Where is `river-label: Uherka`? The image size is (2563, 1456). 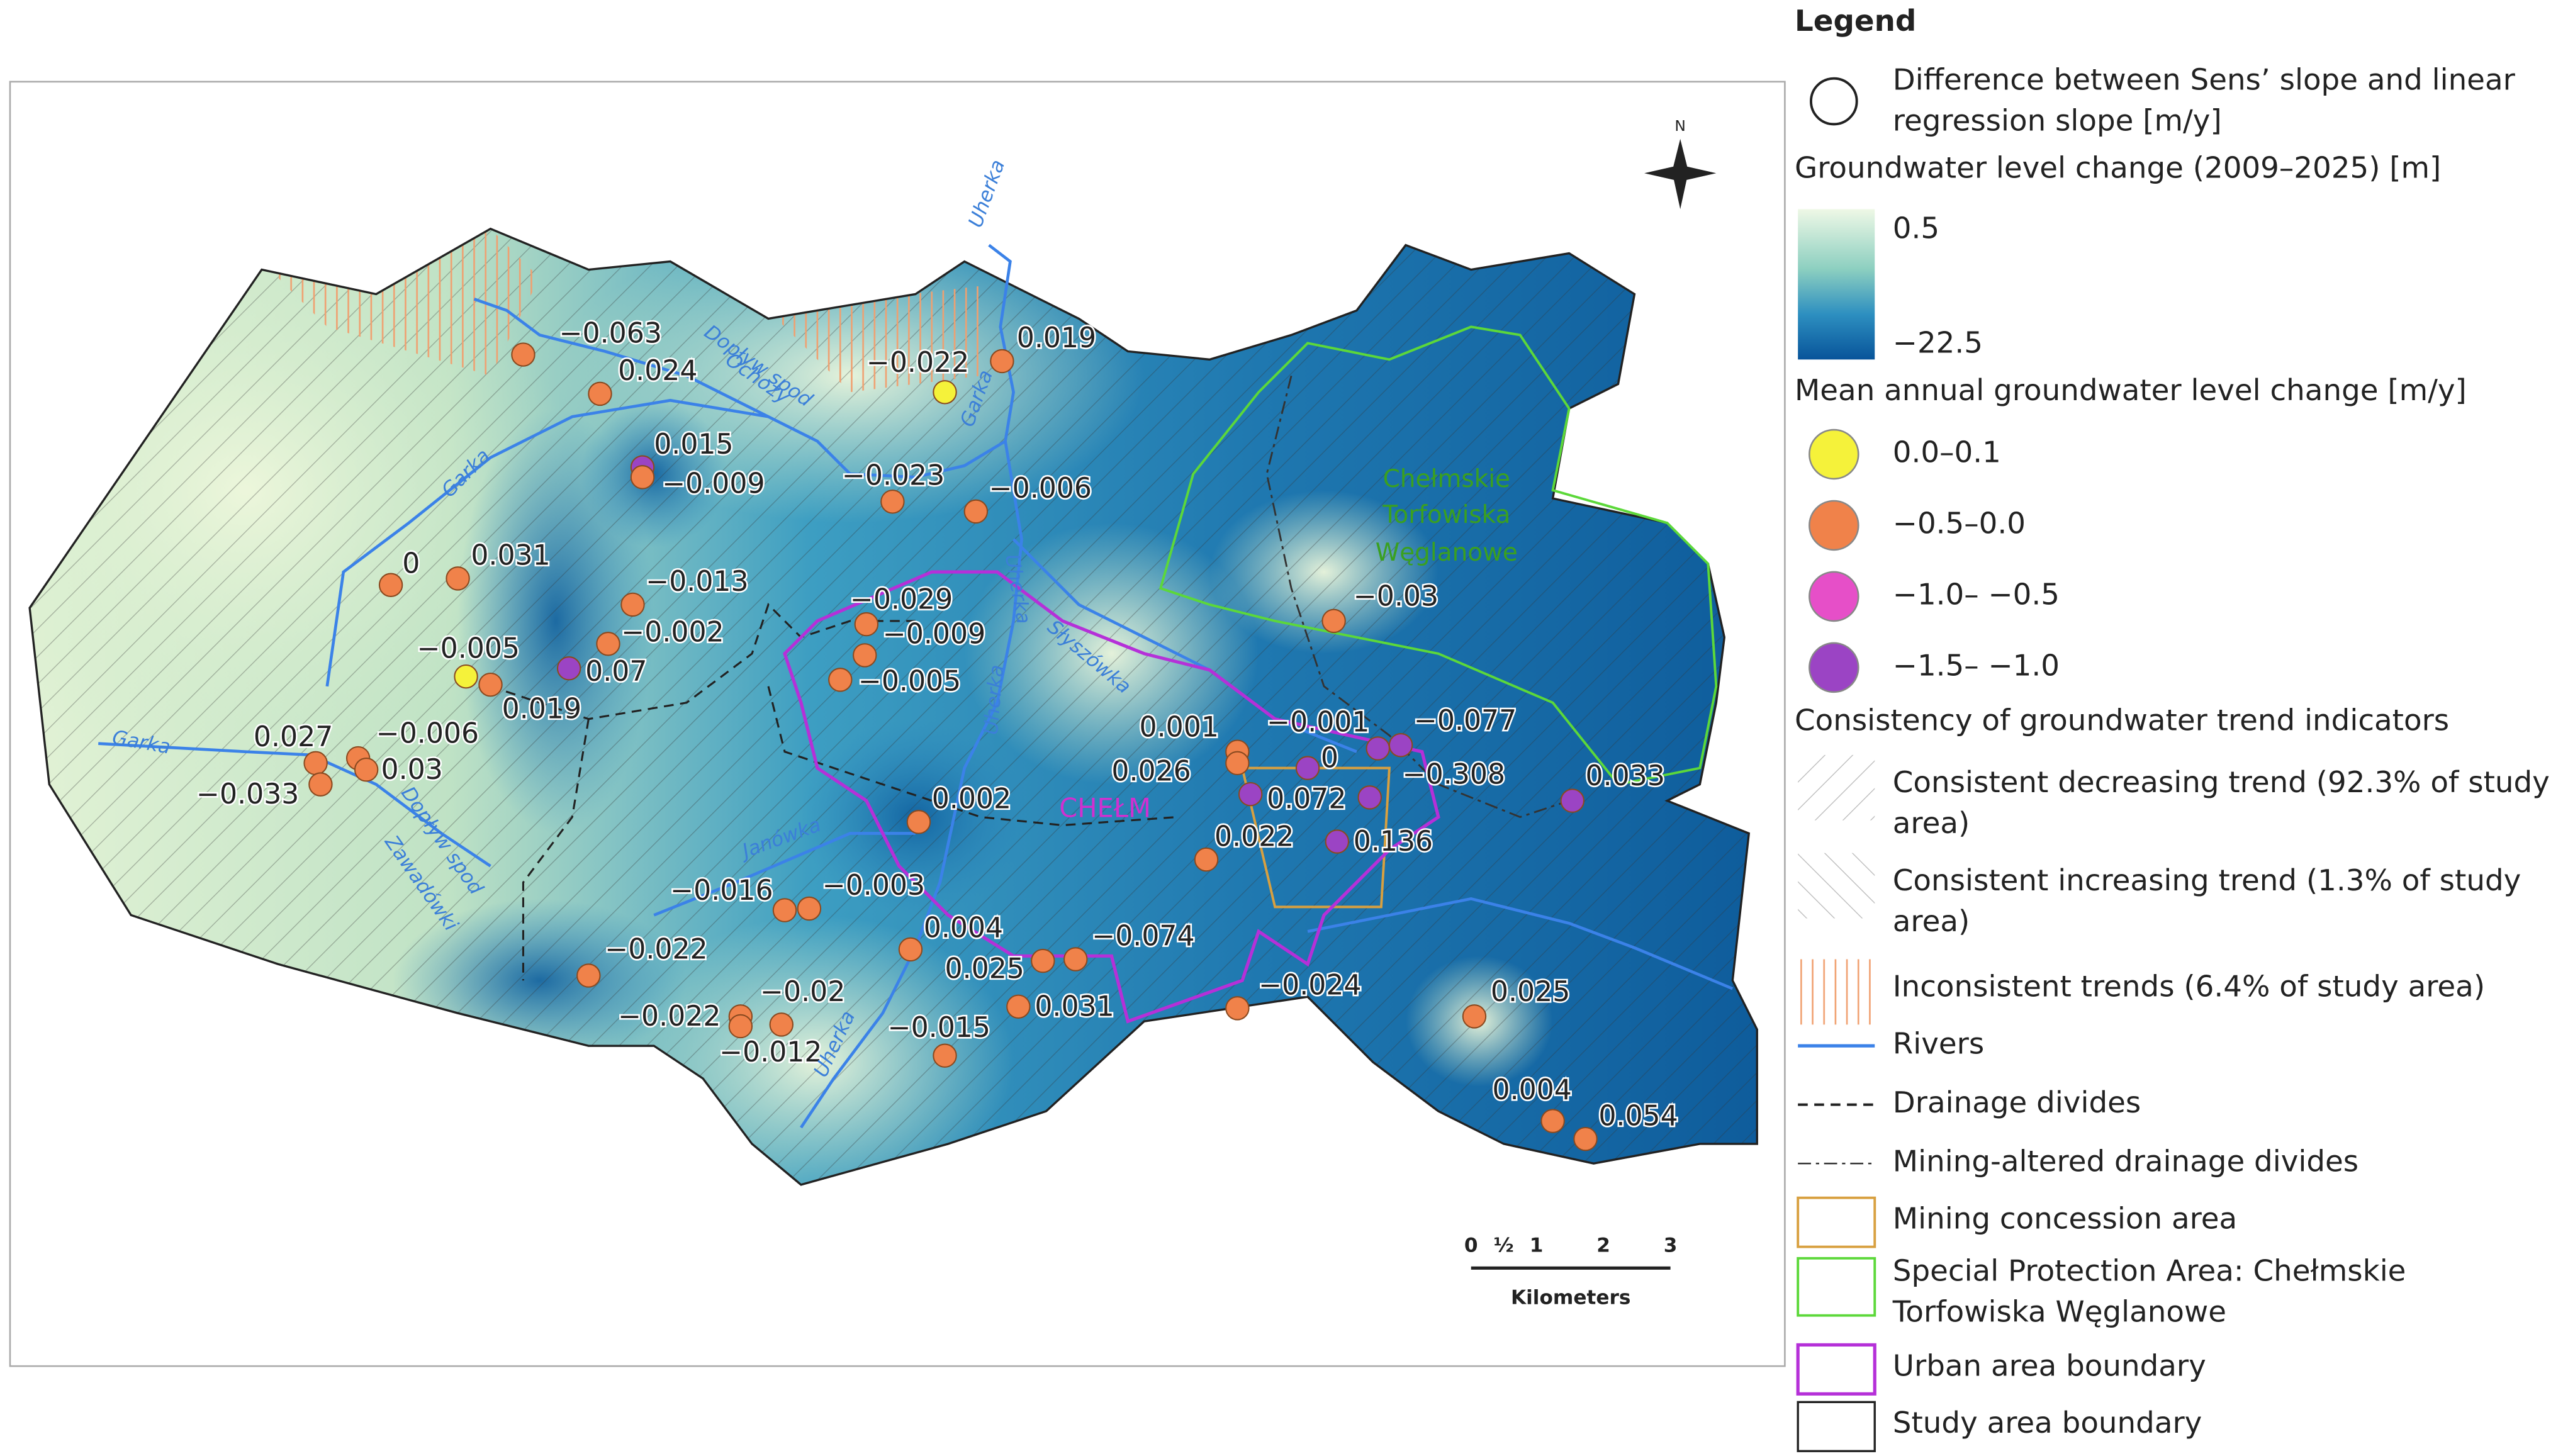 river-label: Uherka is located at coordinates (987, 193).